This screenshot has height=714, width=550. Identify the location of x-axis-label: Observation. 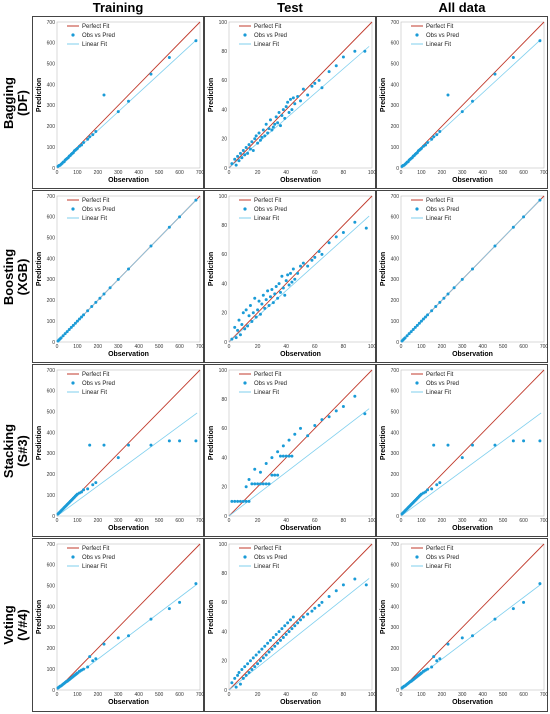
(472, 702).